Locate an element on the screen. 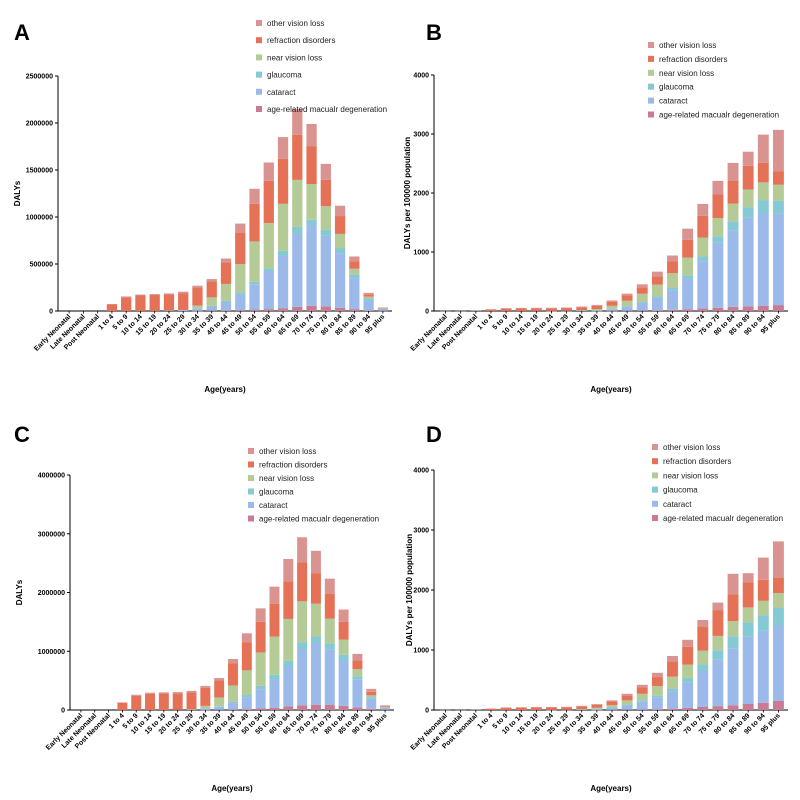  bar-cataract-95-plus is located at coordinates (778, 663).